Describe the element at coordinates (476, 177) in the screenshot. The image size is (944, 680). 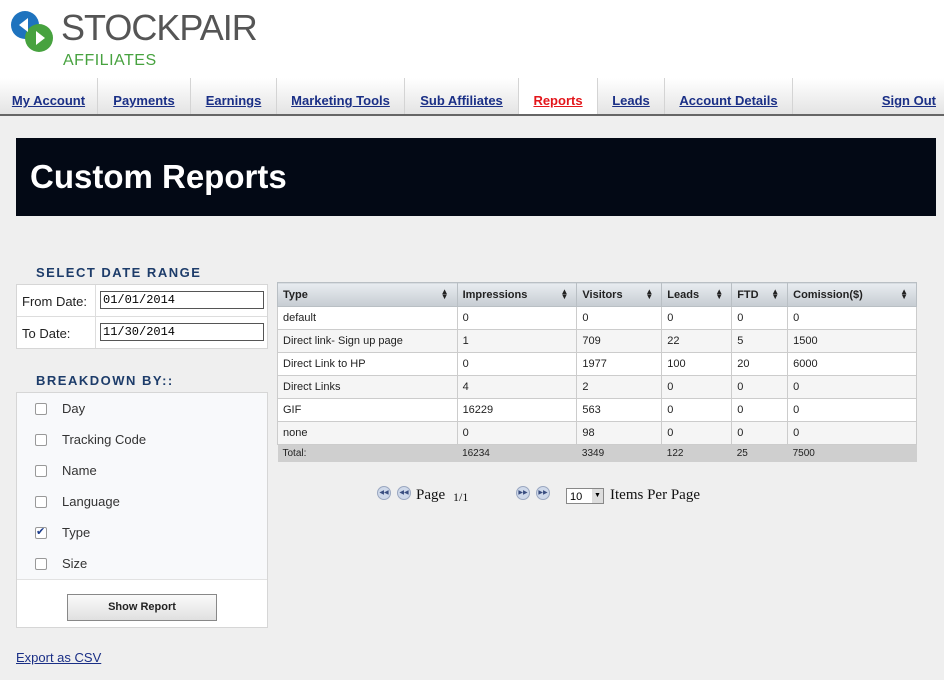
I see `page-banner: Custom Reports` at that location.